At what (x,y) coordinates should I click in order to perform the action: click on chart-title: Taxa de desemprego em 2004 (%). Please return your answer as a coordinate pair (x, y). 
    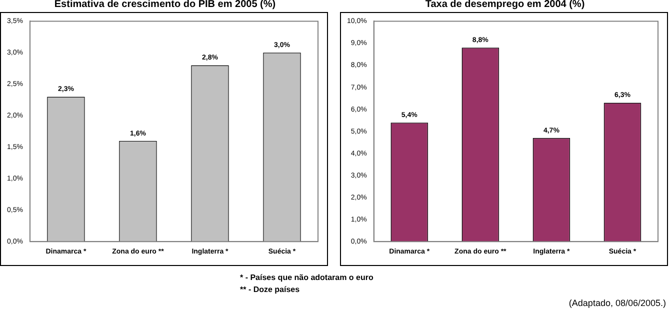
    Looking at the image, I should click on (505, 6).